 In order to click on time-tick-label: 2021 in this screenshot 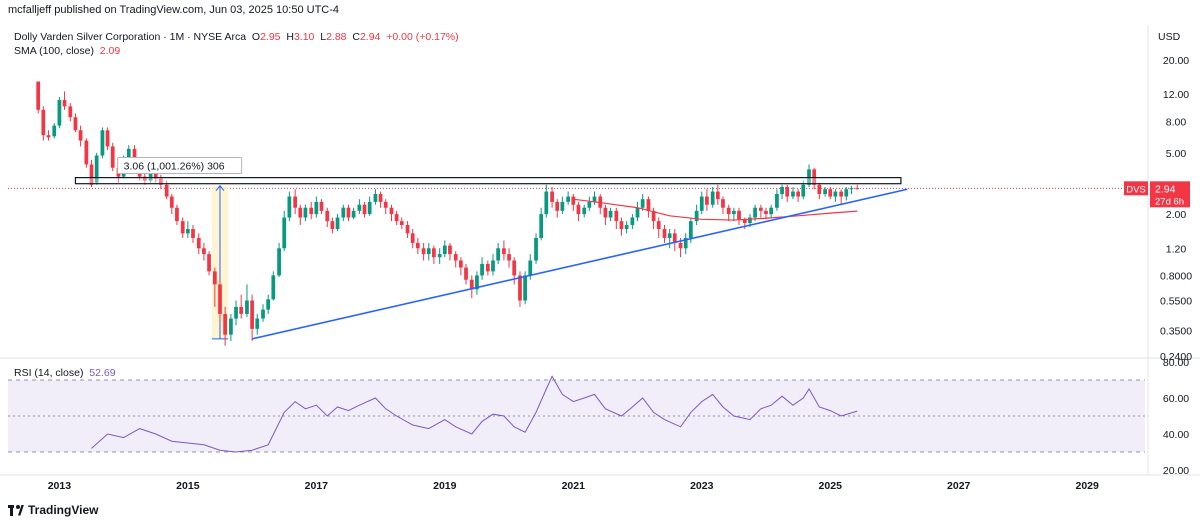, I will do `click(574, 486)`.